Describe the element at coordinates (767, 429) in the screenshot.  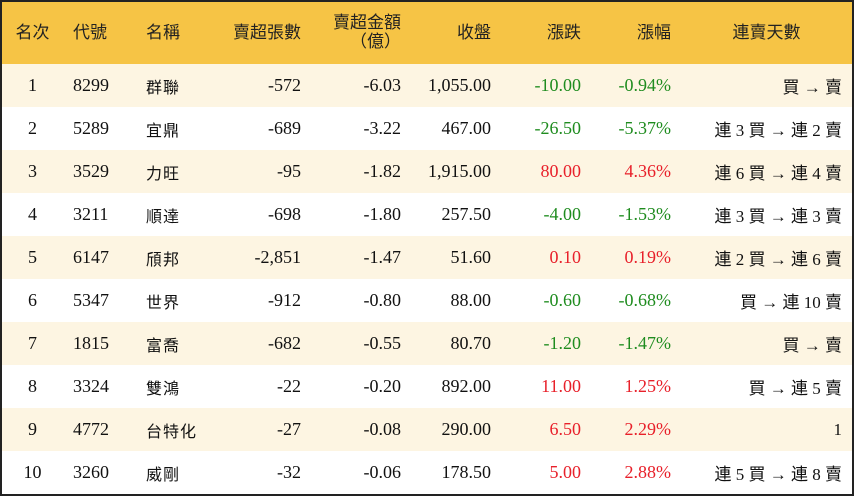
I see `sell-days-cell: 1` at that location.